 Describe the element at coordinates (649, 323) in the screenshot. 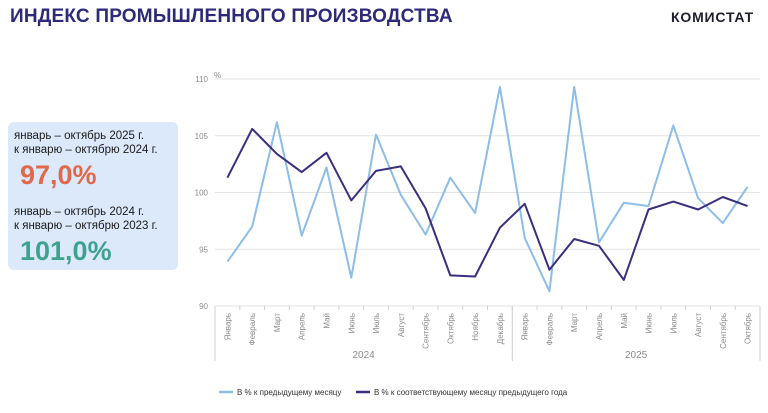

I see `x-tick-label-18: Июнь` at that location.